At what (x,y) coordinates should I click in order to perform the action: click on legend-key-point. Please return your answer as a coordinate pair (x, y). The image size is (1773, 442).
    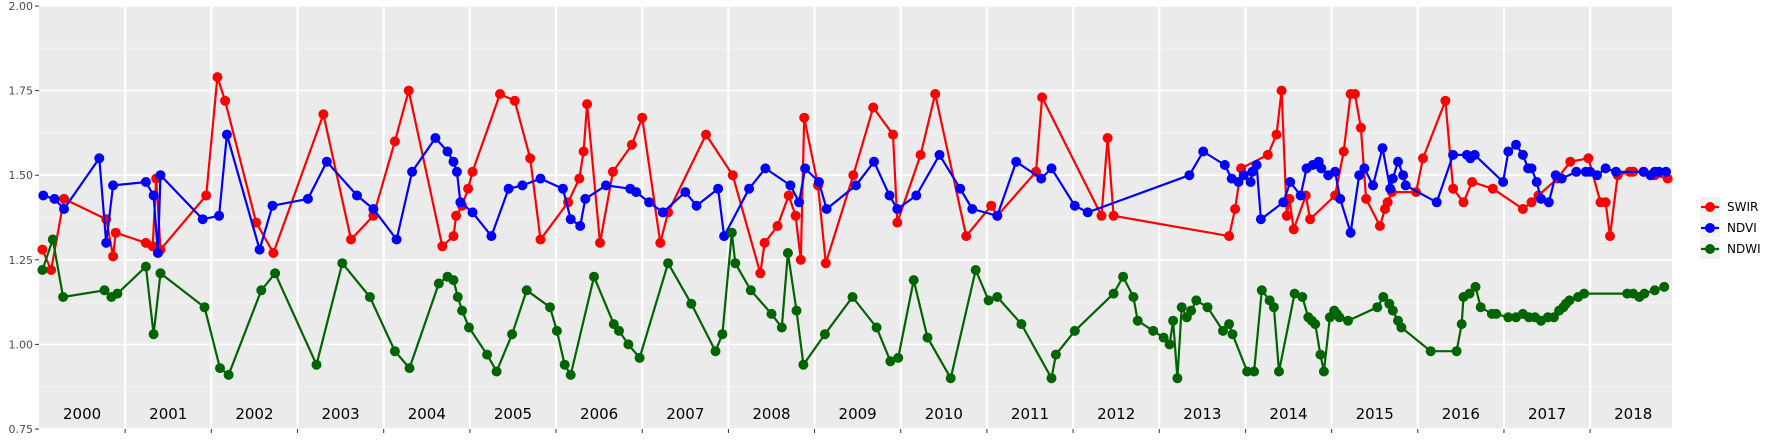
    Looking at the image, I should click on (1710, 207).